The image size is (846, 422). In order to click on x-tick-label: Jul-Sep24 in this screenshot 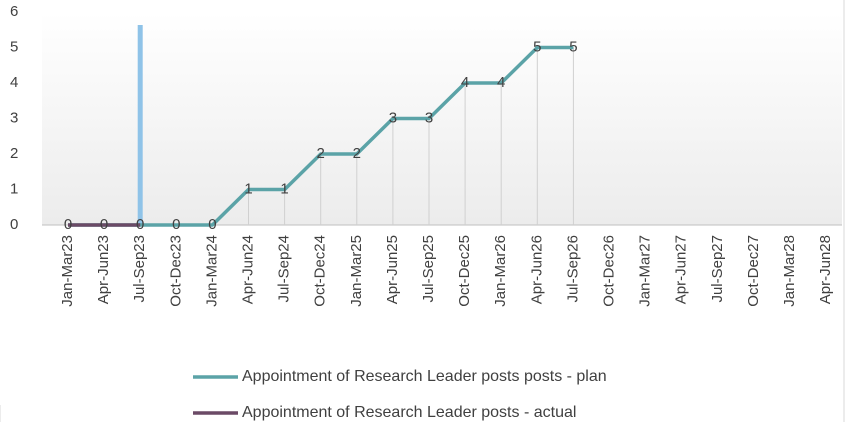, I will do `click(284, 269)`.